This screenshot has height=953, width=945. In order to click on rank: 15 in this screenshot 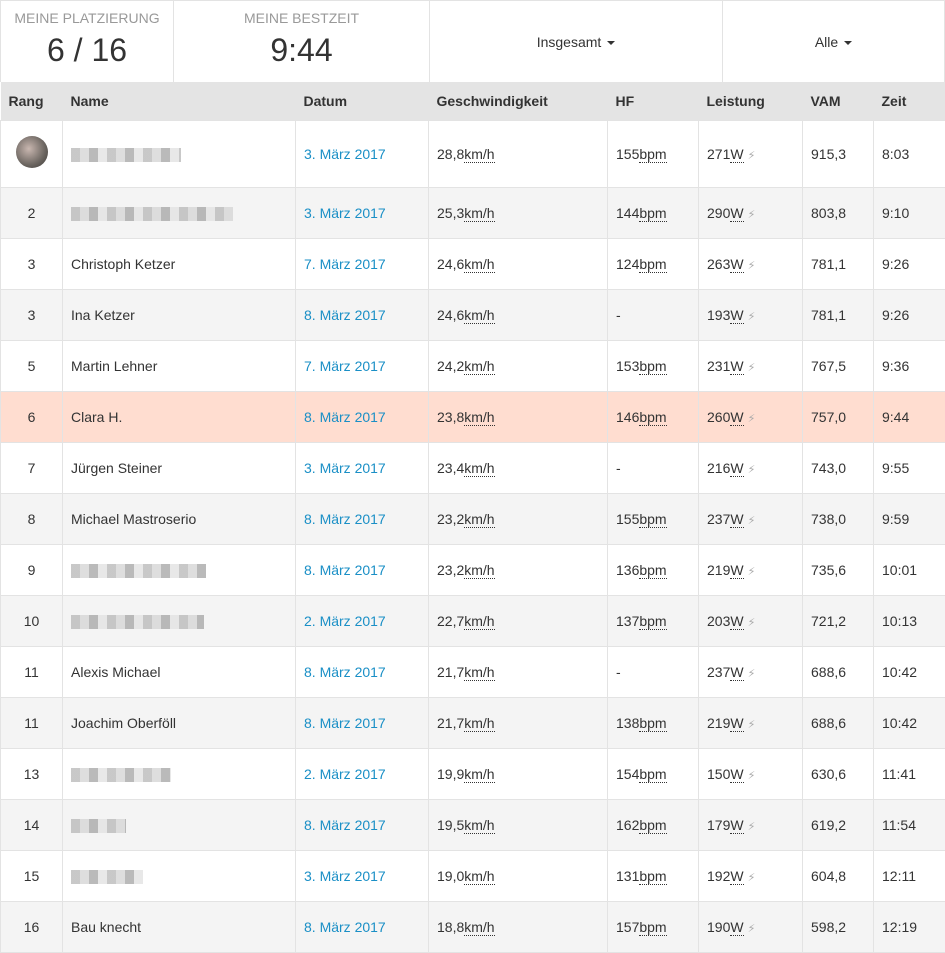, I will do `click(31, 875)`.